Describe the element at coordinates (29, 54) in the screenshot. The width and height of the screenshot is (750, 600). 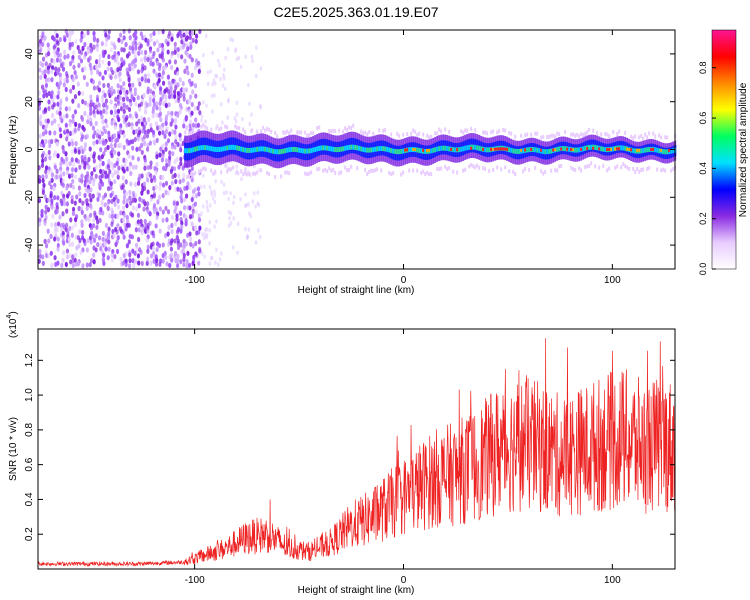
I see `y-tick-label: 40` at that location.